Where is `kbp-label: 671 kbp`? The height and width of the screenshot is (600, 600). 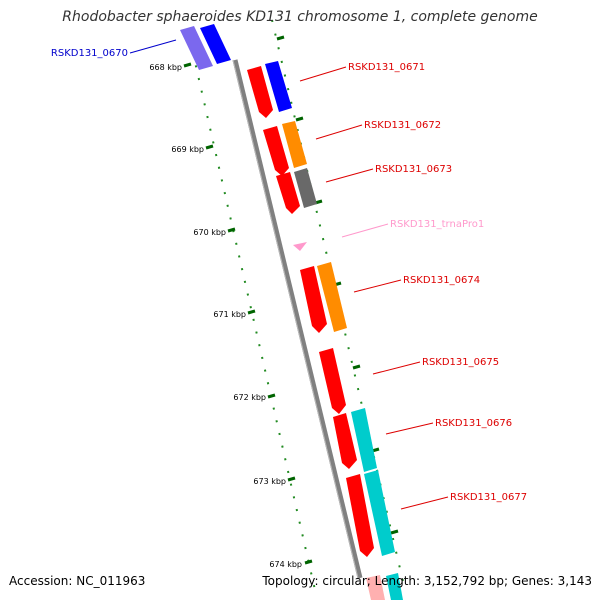 kbp-label: 671 kbp is located at coordinates (229, 314).